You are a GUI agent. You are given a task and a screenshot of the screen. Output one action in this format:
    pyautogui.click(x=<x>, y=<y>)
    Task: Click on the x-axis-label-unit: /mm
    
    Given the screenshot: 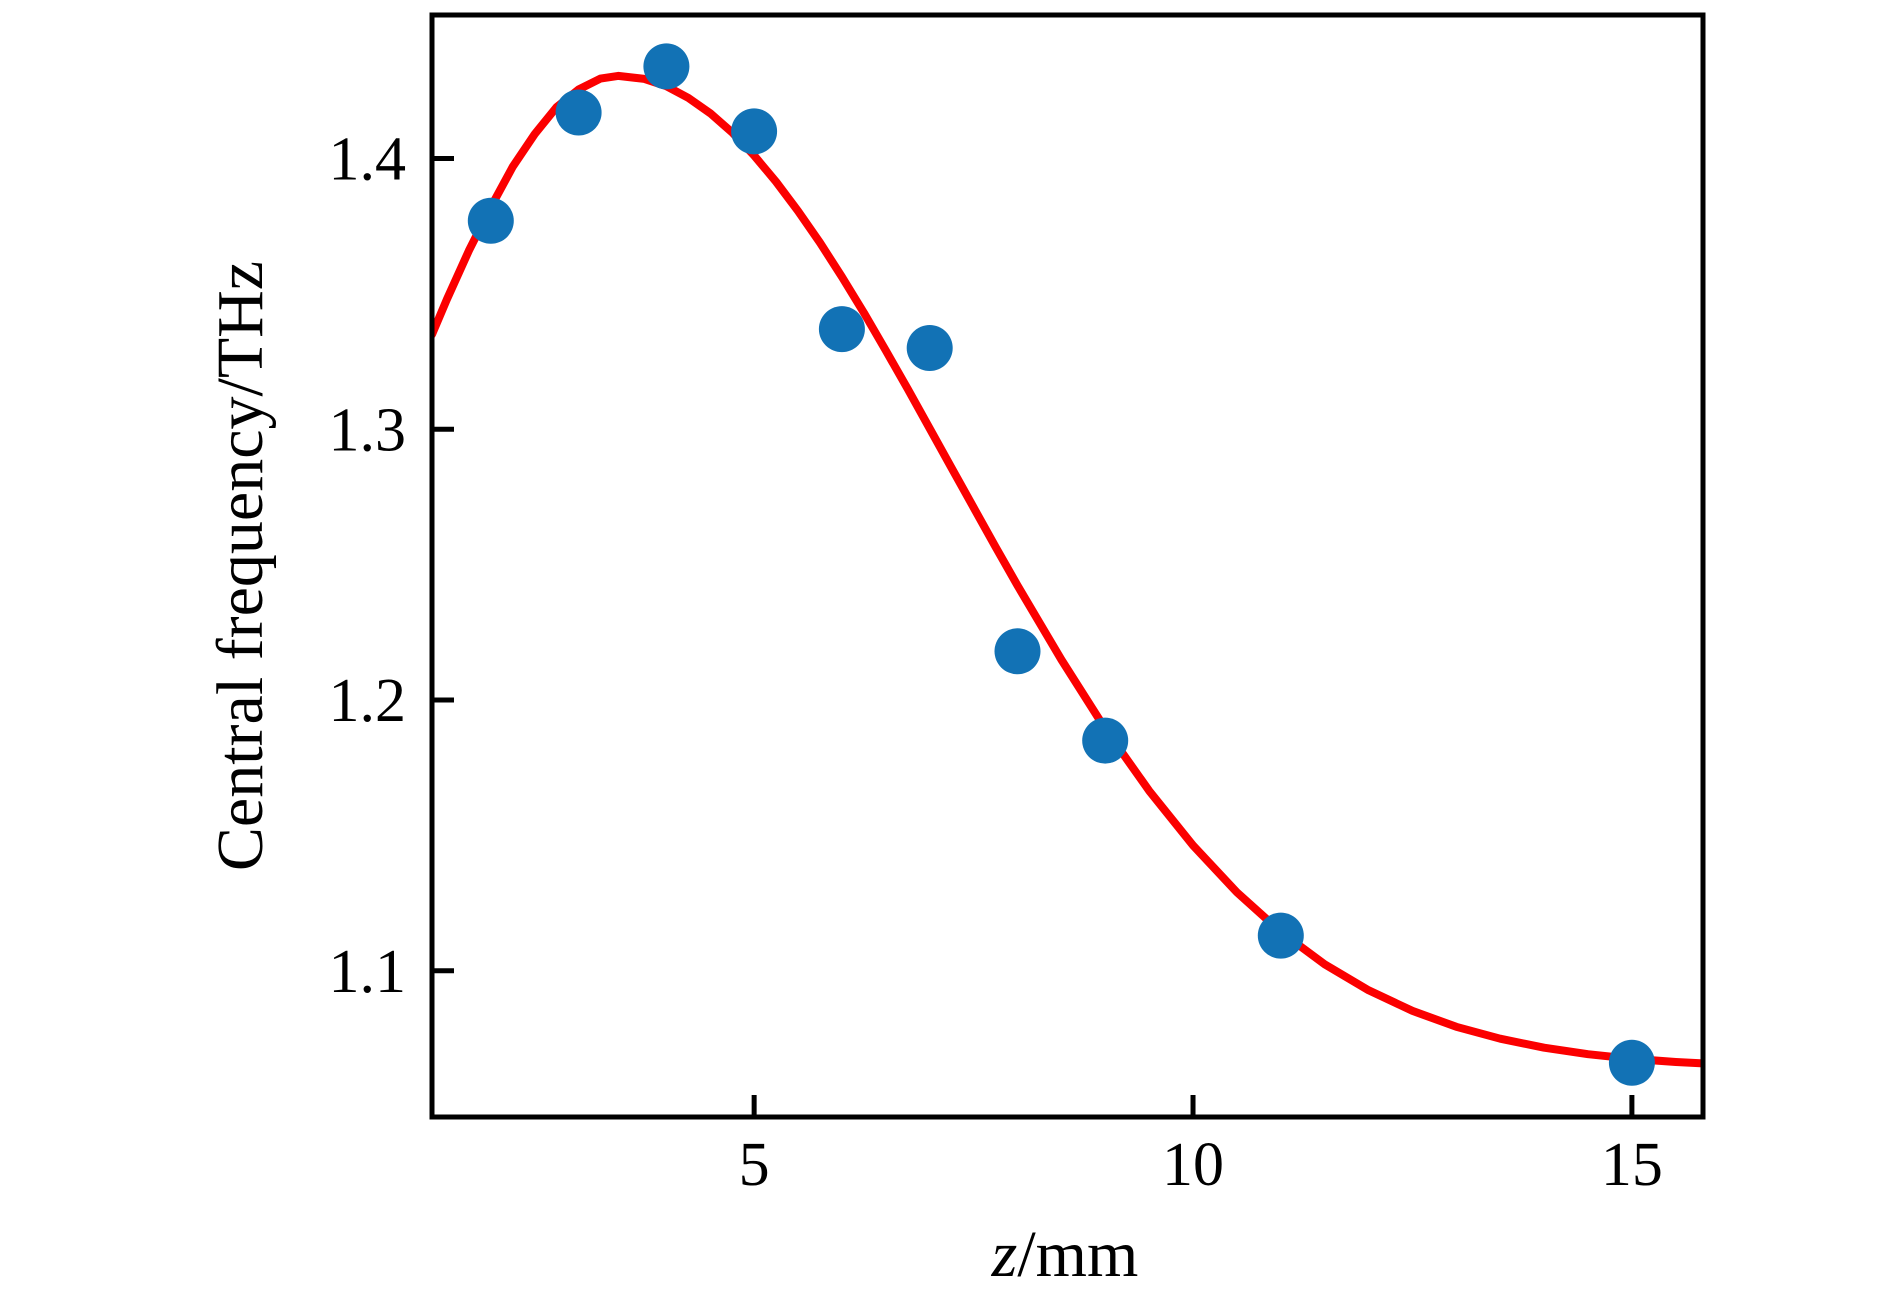 What is the action you would take?
    pyautogui.click(x=1077, y=1254)
    